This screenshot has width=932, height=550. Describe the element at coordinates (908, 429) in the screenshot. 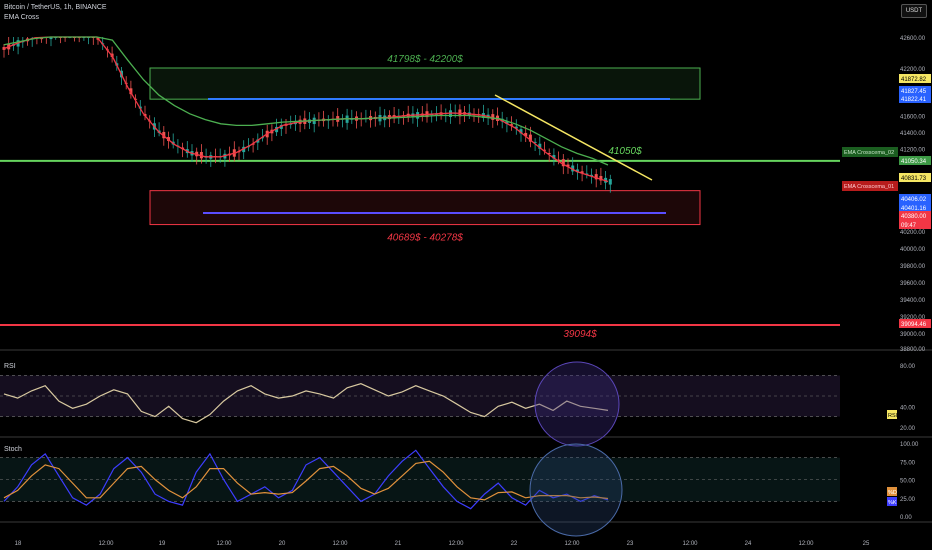

I see `rsi-tick: 20.00` at that location.